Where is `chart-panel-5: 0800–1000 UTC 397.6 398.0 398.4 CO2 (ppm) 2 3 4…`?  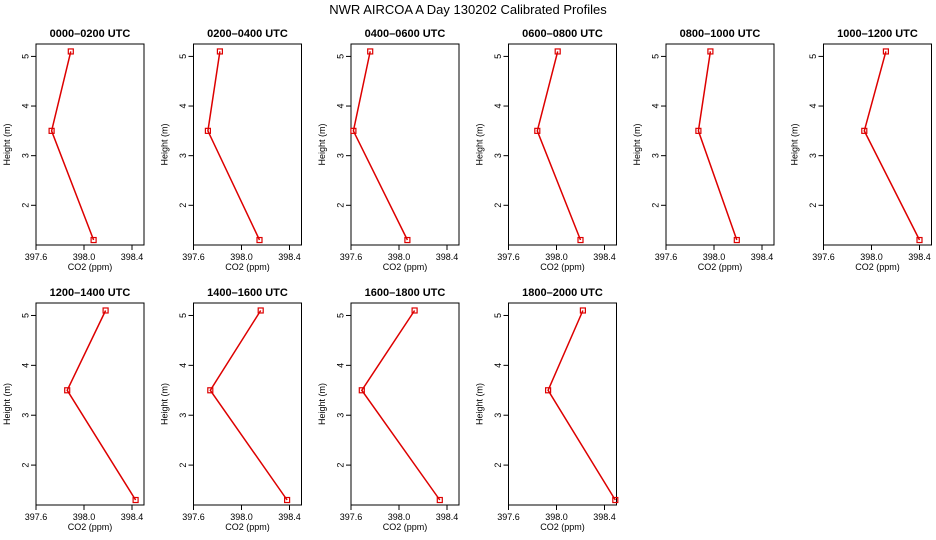 chart-panel-5: 0800–1000 UTC 397.6 398.0 398.4 CO2 (ppm) 2 3 4… is located at coordinates (703, 150).